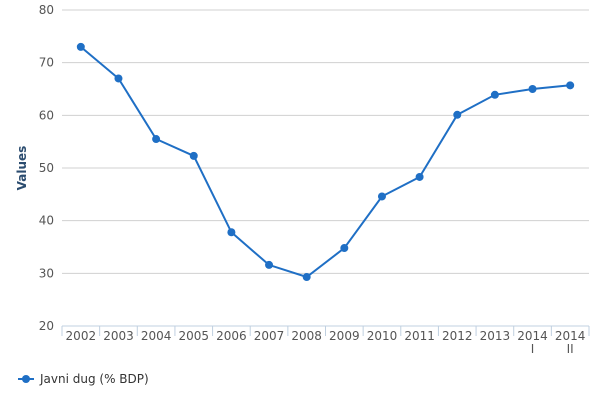 The height and width of the screenshot is (404, 600). I want to click on x-tick-label-line: 2013, so click(495, 336).